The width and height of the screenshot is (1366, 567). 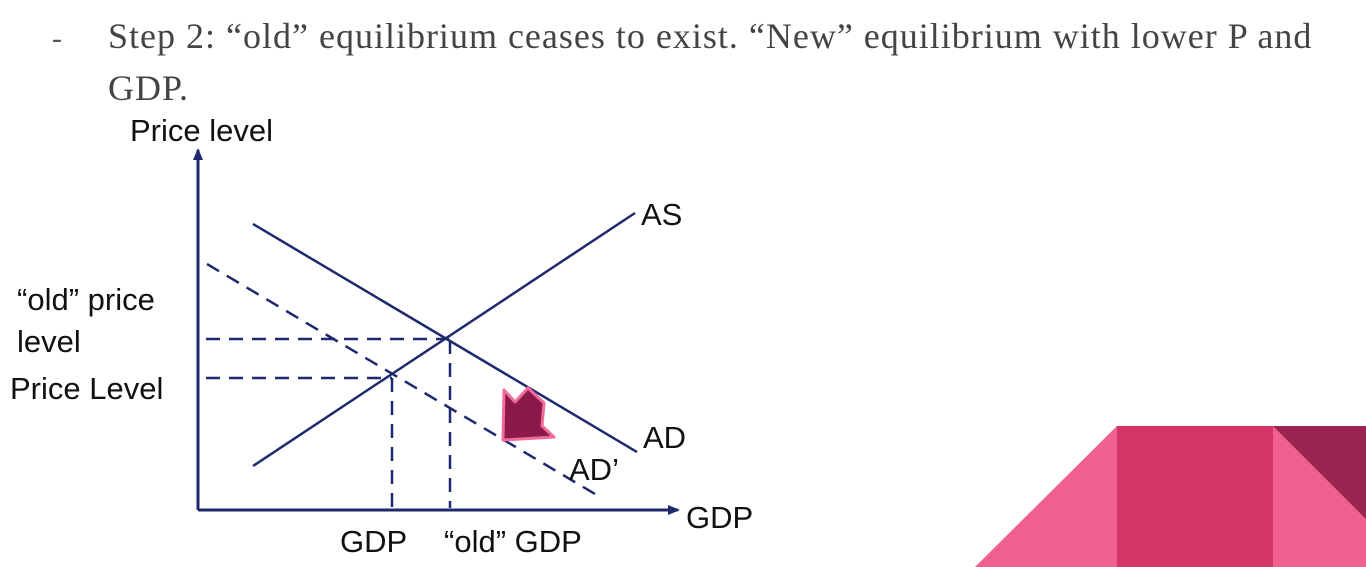 What do you see at coordinates (86, 388) in the screenshot?
I see `new-price-level-label: Price Level` at bounding box center [86, 388].